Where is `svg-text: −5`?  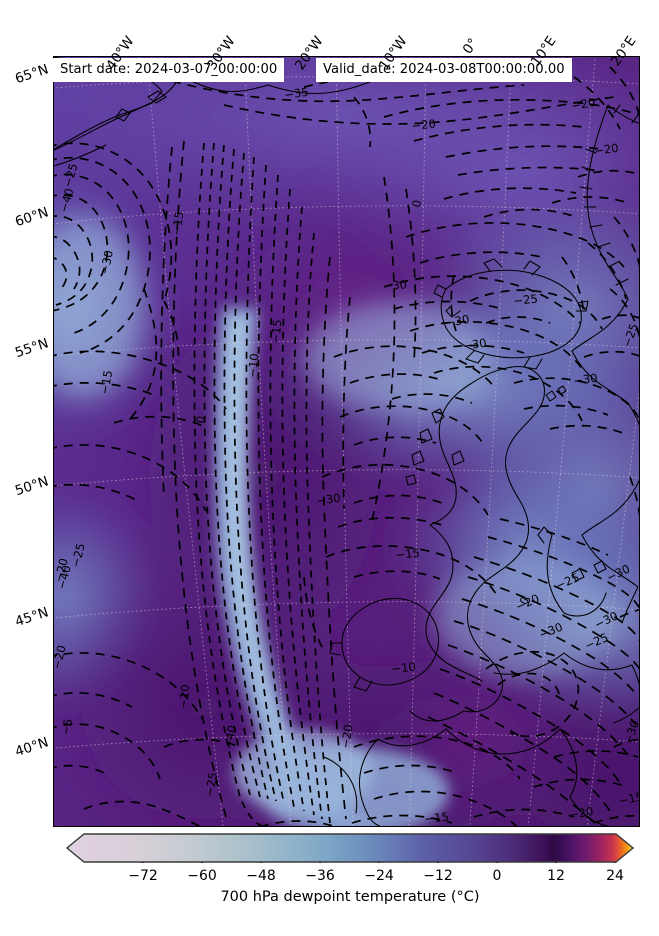
svg-text: −5 is located at coordinates (66, 726).